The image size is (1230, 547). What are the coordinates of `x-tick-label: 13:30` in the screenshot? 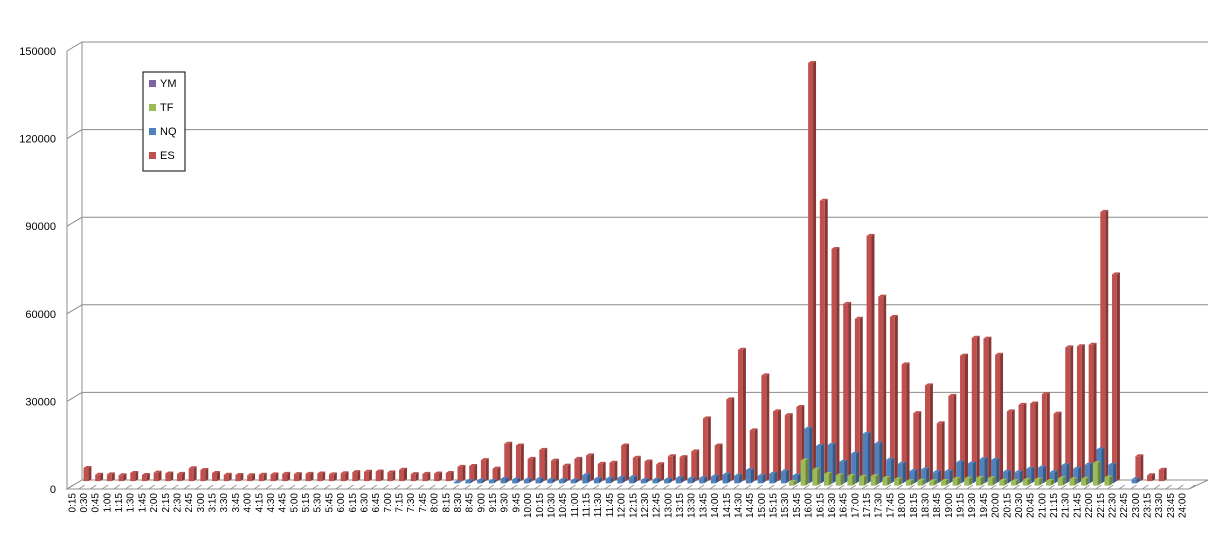 It's located at (692, 505).